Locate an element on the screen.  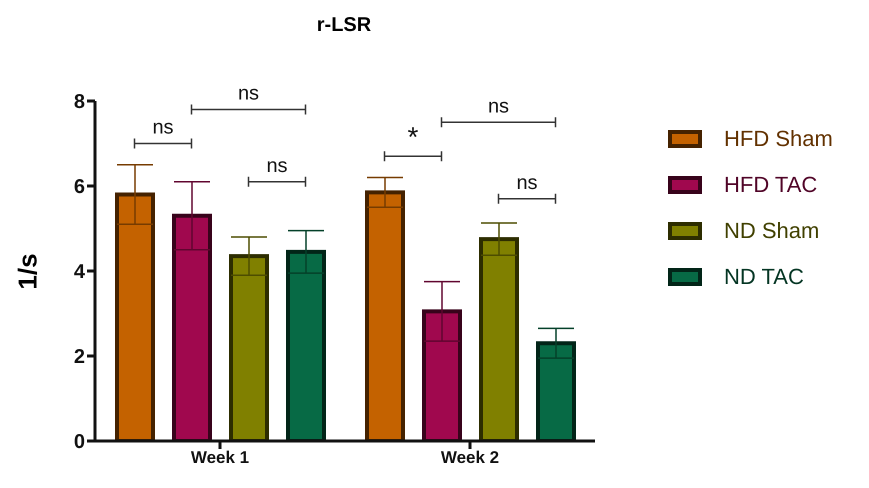
y-tick-label: 6 is located at coordinates (79, 187).